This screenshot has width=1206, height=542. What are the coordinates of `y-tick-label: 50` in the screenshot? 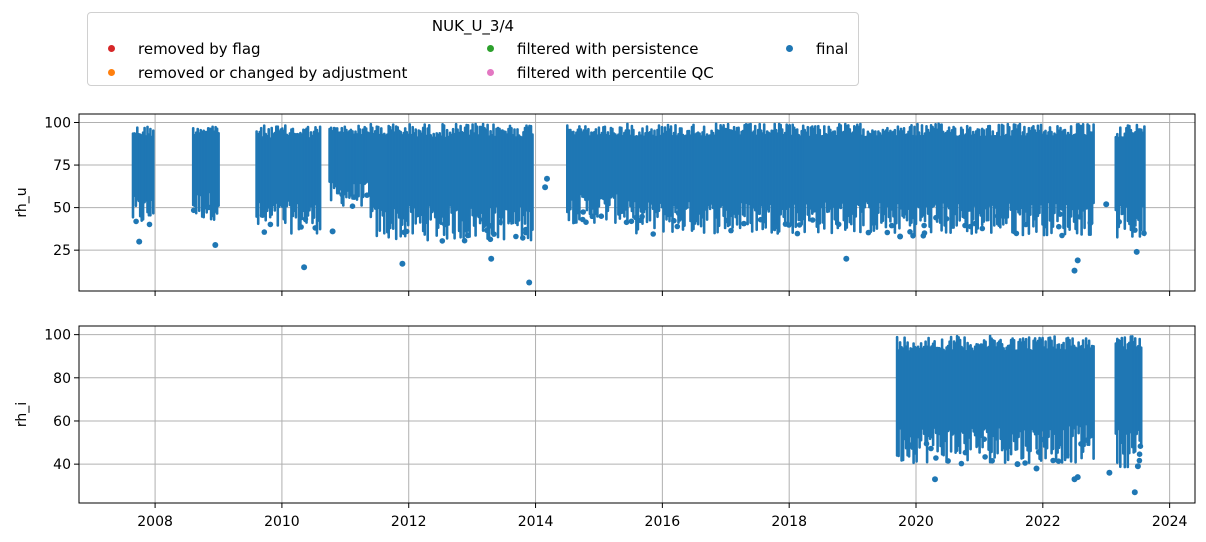 It's located at (62, 209).